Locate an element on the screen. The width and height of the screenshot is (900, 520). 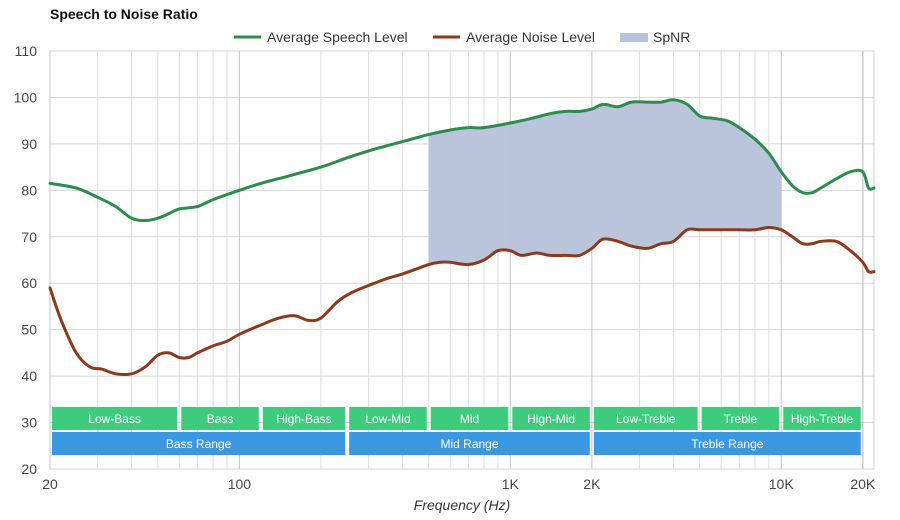
legend-swatch is located at coordinates (634, 37).